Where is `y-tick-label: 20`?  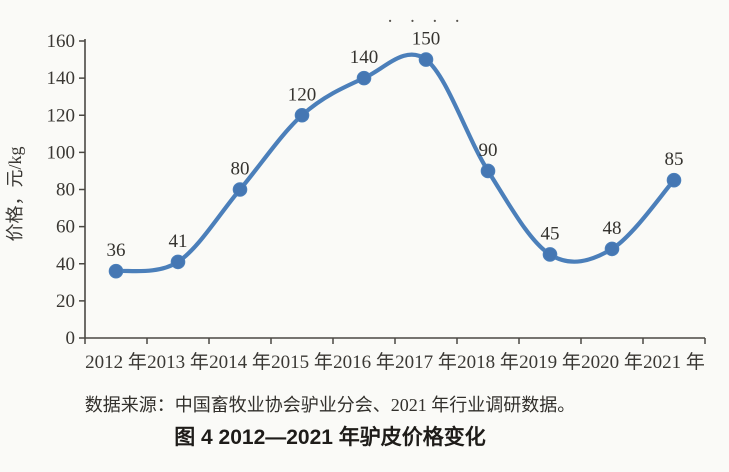
y-tick-label: 20 is located at coordinates (65, 301).